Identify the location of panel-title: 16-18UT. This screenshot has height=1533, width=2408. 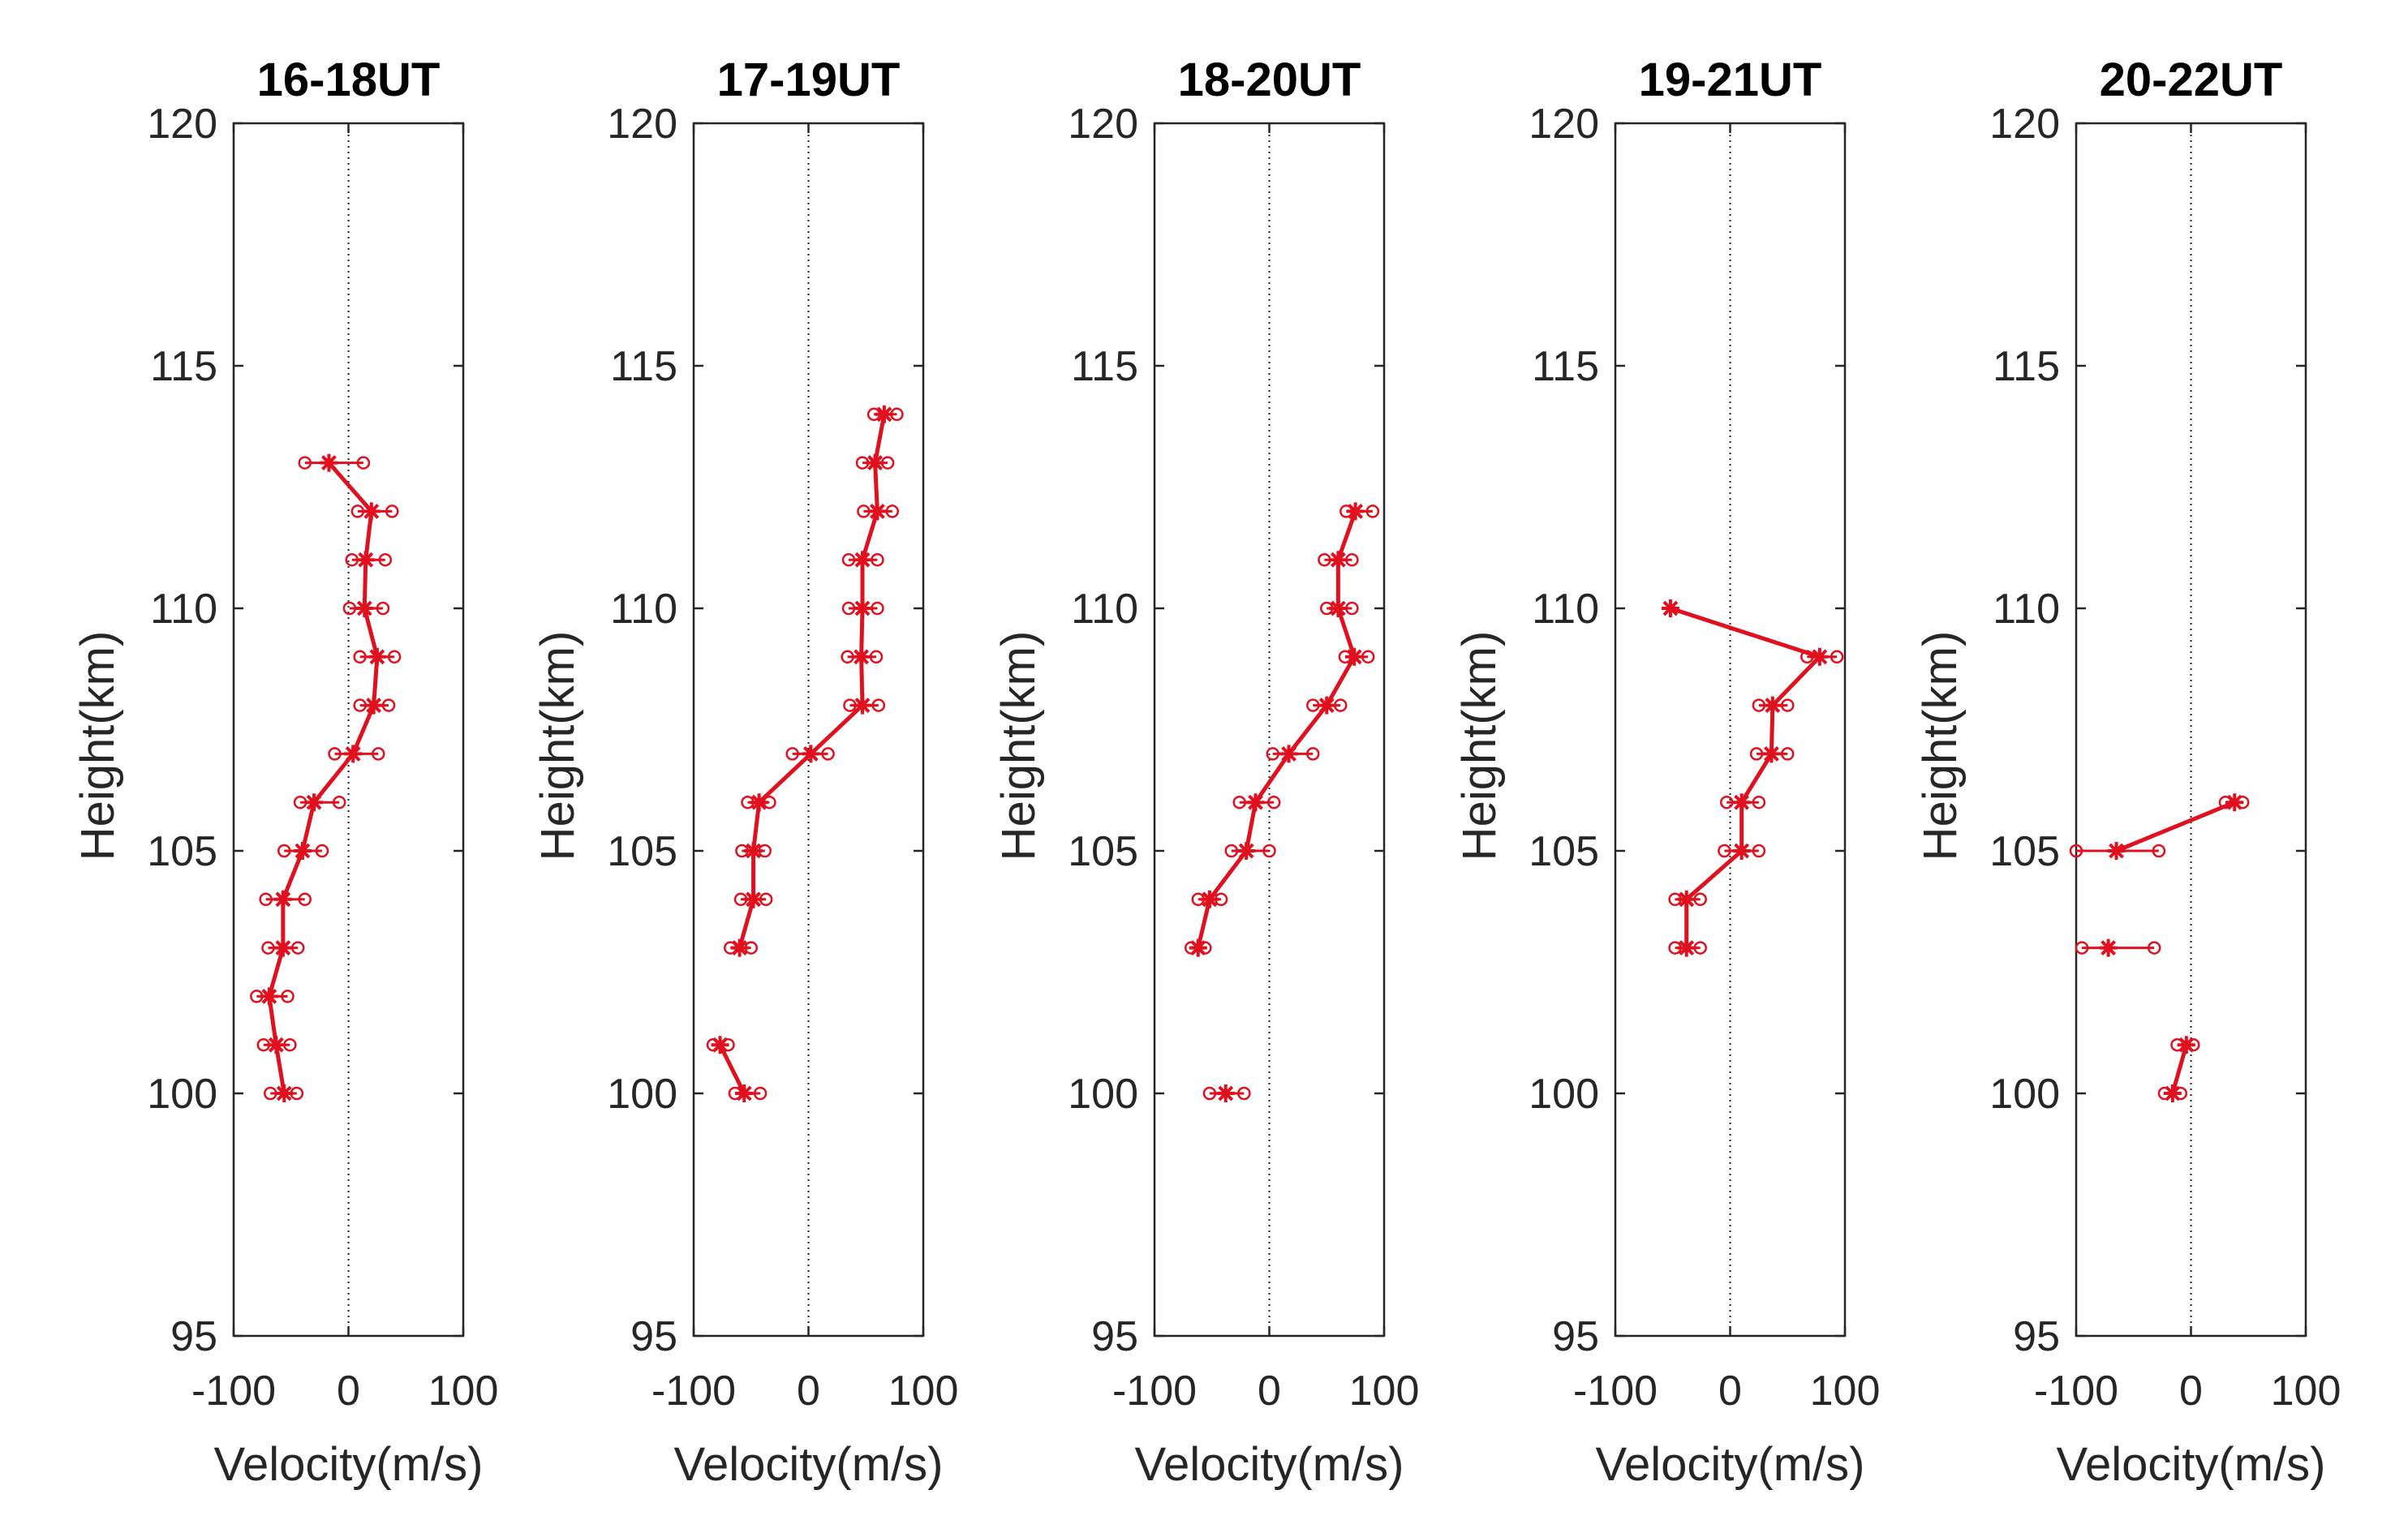
(349, 80).